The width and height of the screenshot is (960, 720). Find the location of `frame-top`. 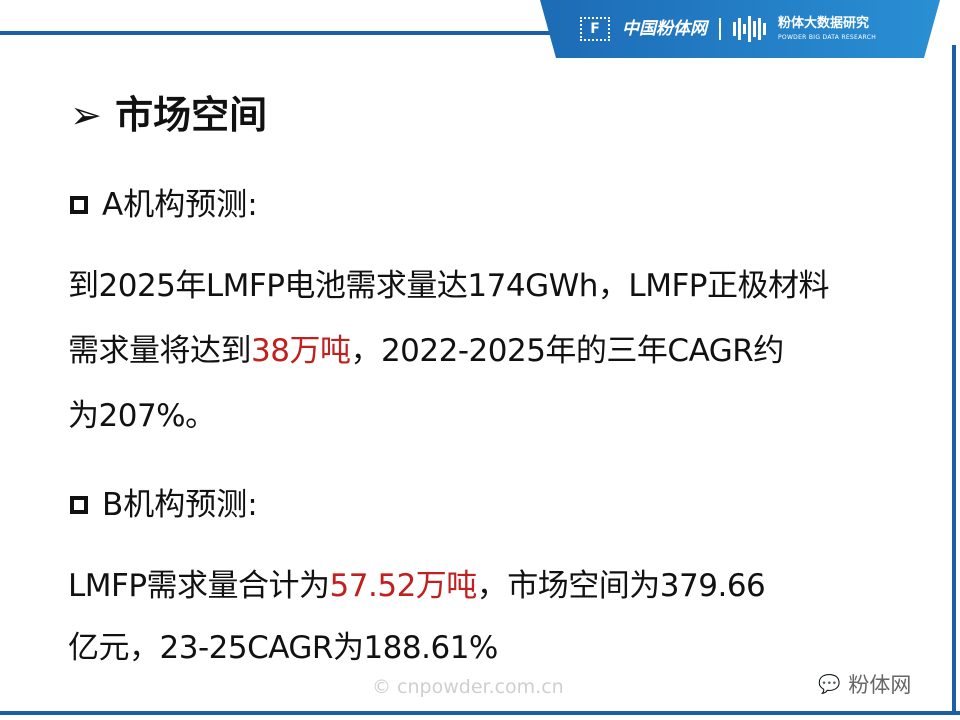

frame-top is located at coordinates (280, 33).